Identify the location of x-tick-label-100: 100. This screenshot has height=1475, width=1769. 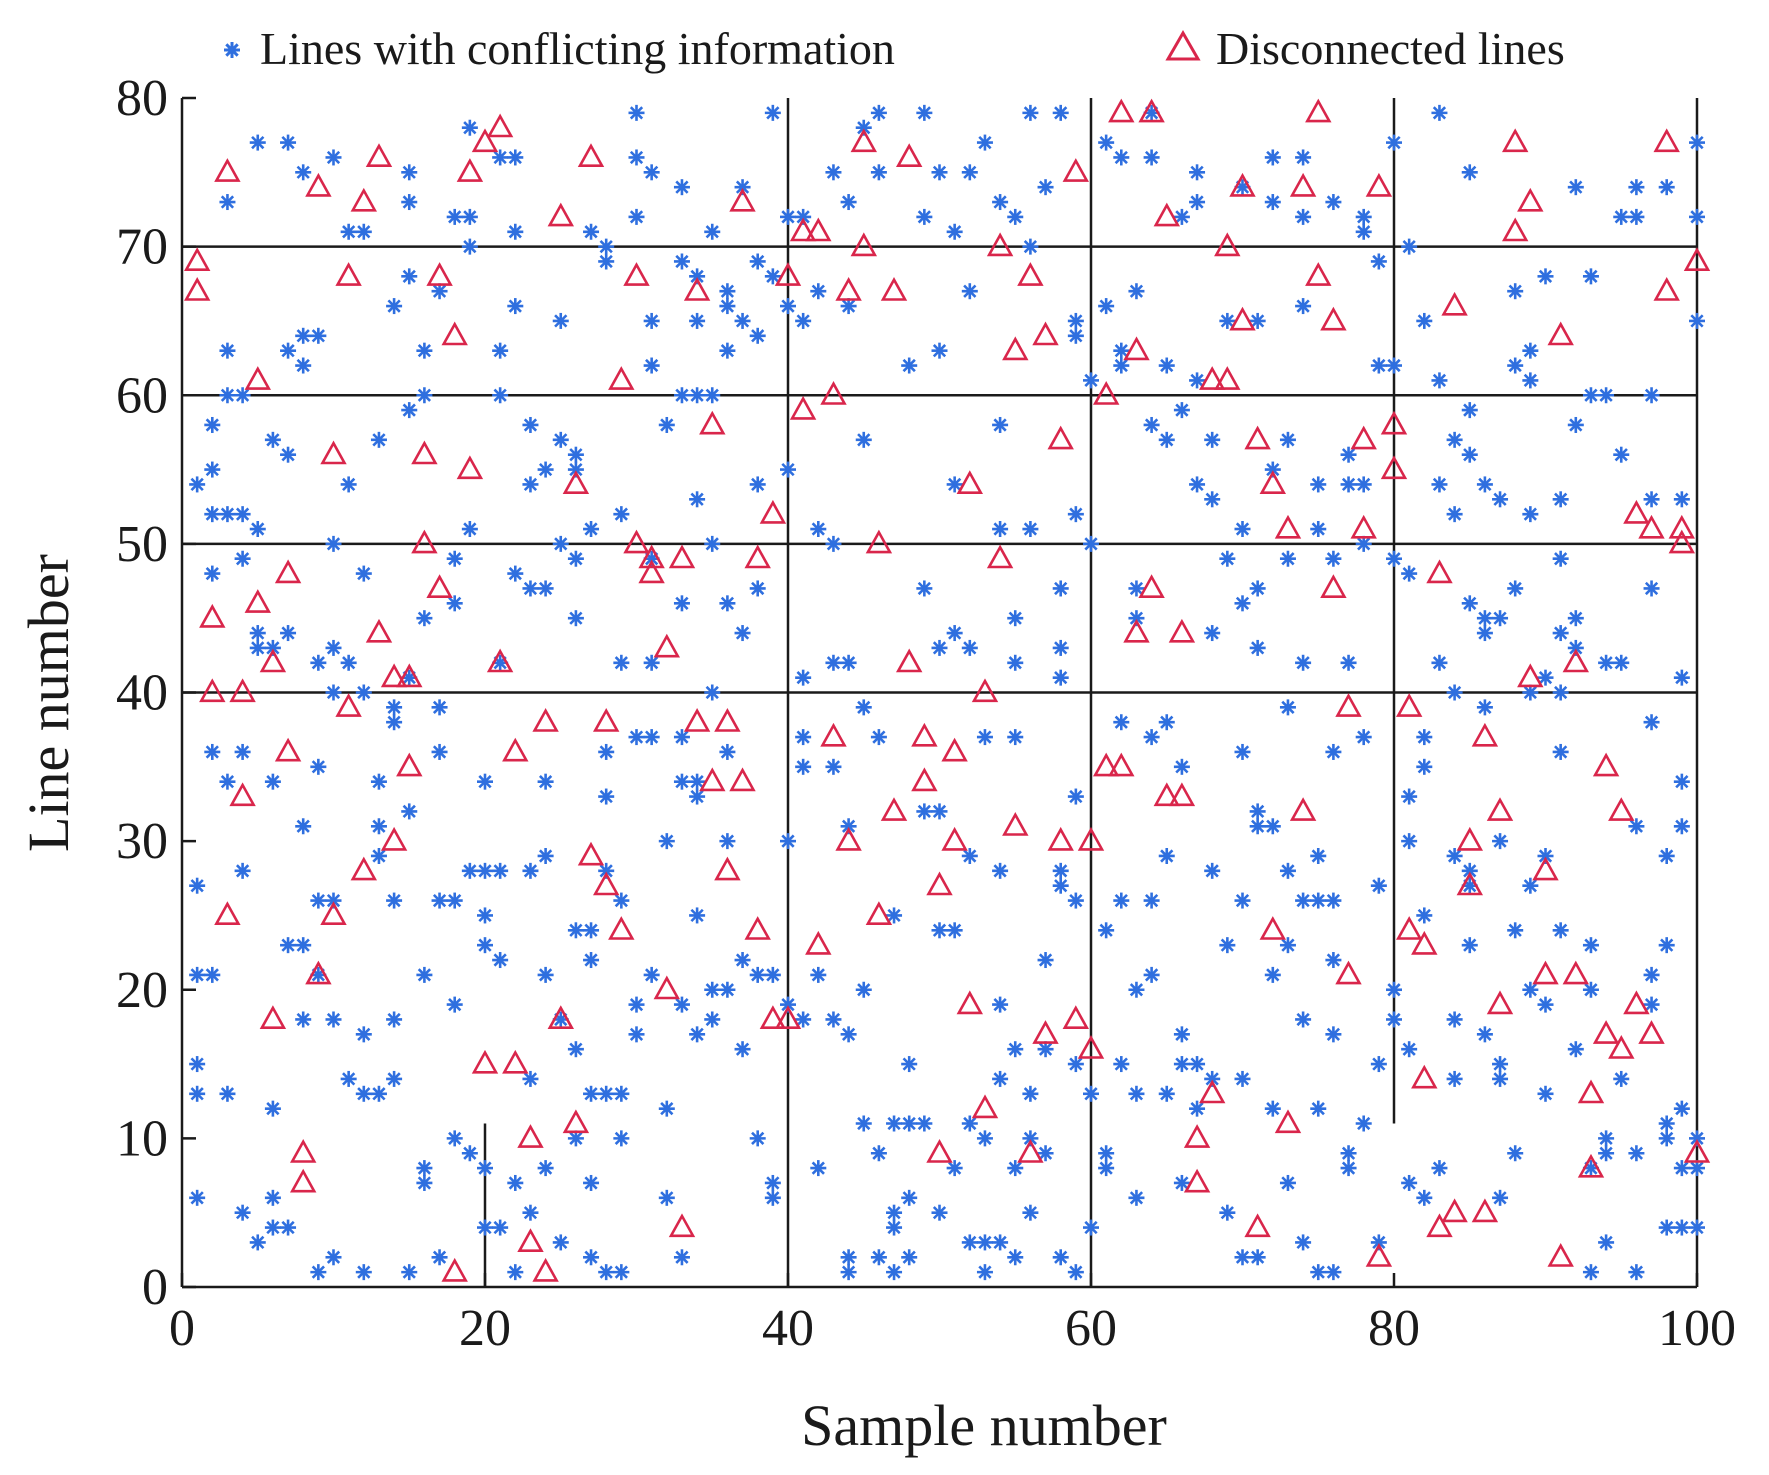
(1697, 1328).